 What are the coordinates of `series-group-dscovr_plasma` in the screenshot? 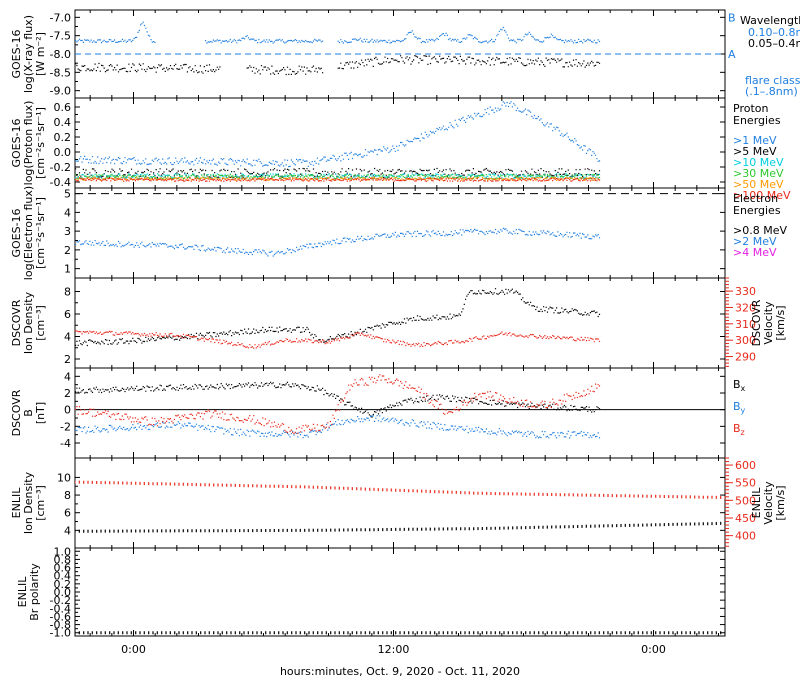 It's located at (338, 318).